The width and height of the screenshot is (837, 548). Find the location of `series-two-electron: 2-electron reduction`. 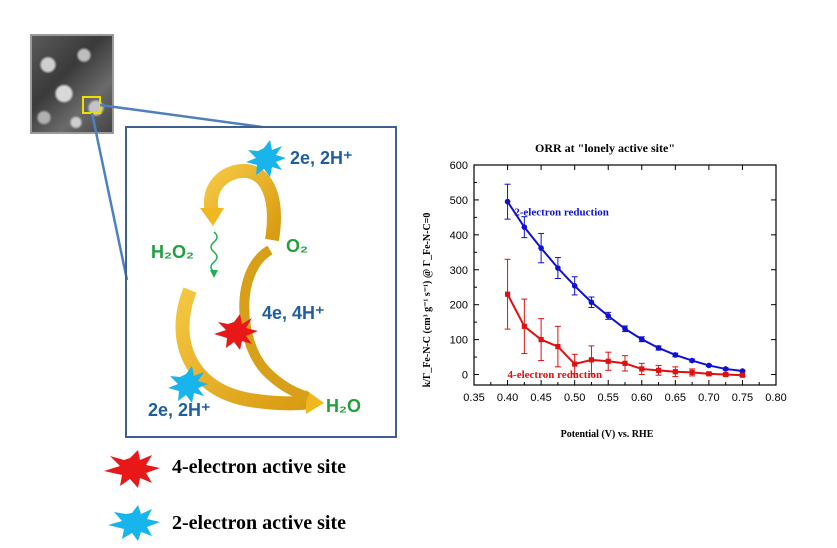

series-two-electron: 2-electron reduction is located at coordinates (625, 278).